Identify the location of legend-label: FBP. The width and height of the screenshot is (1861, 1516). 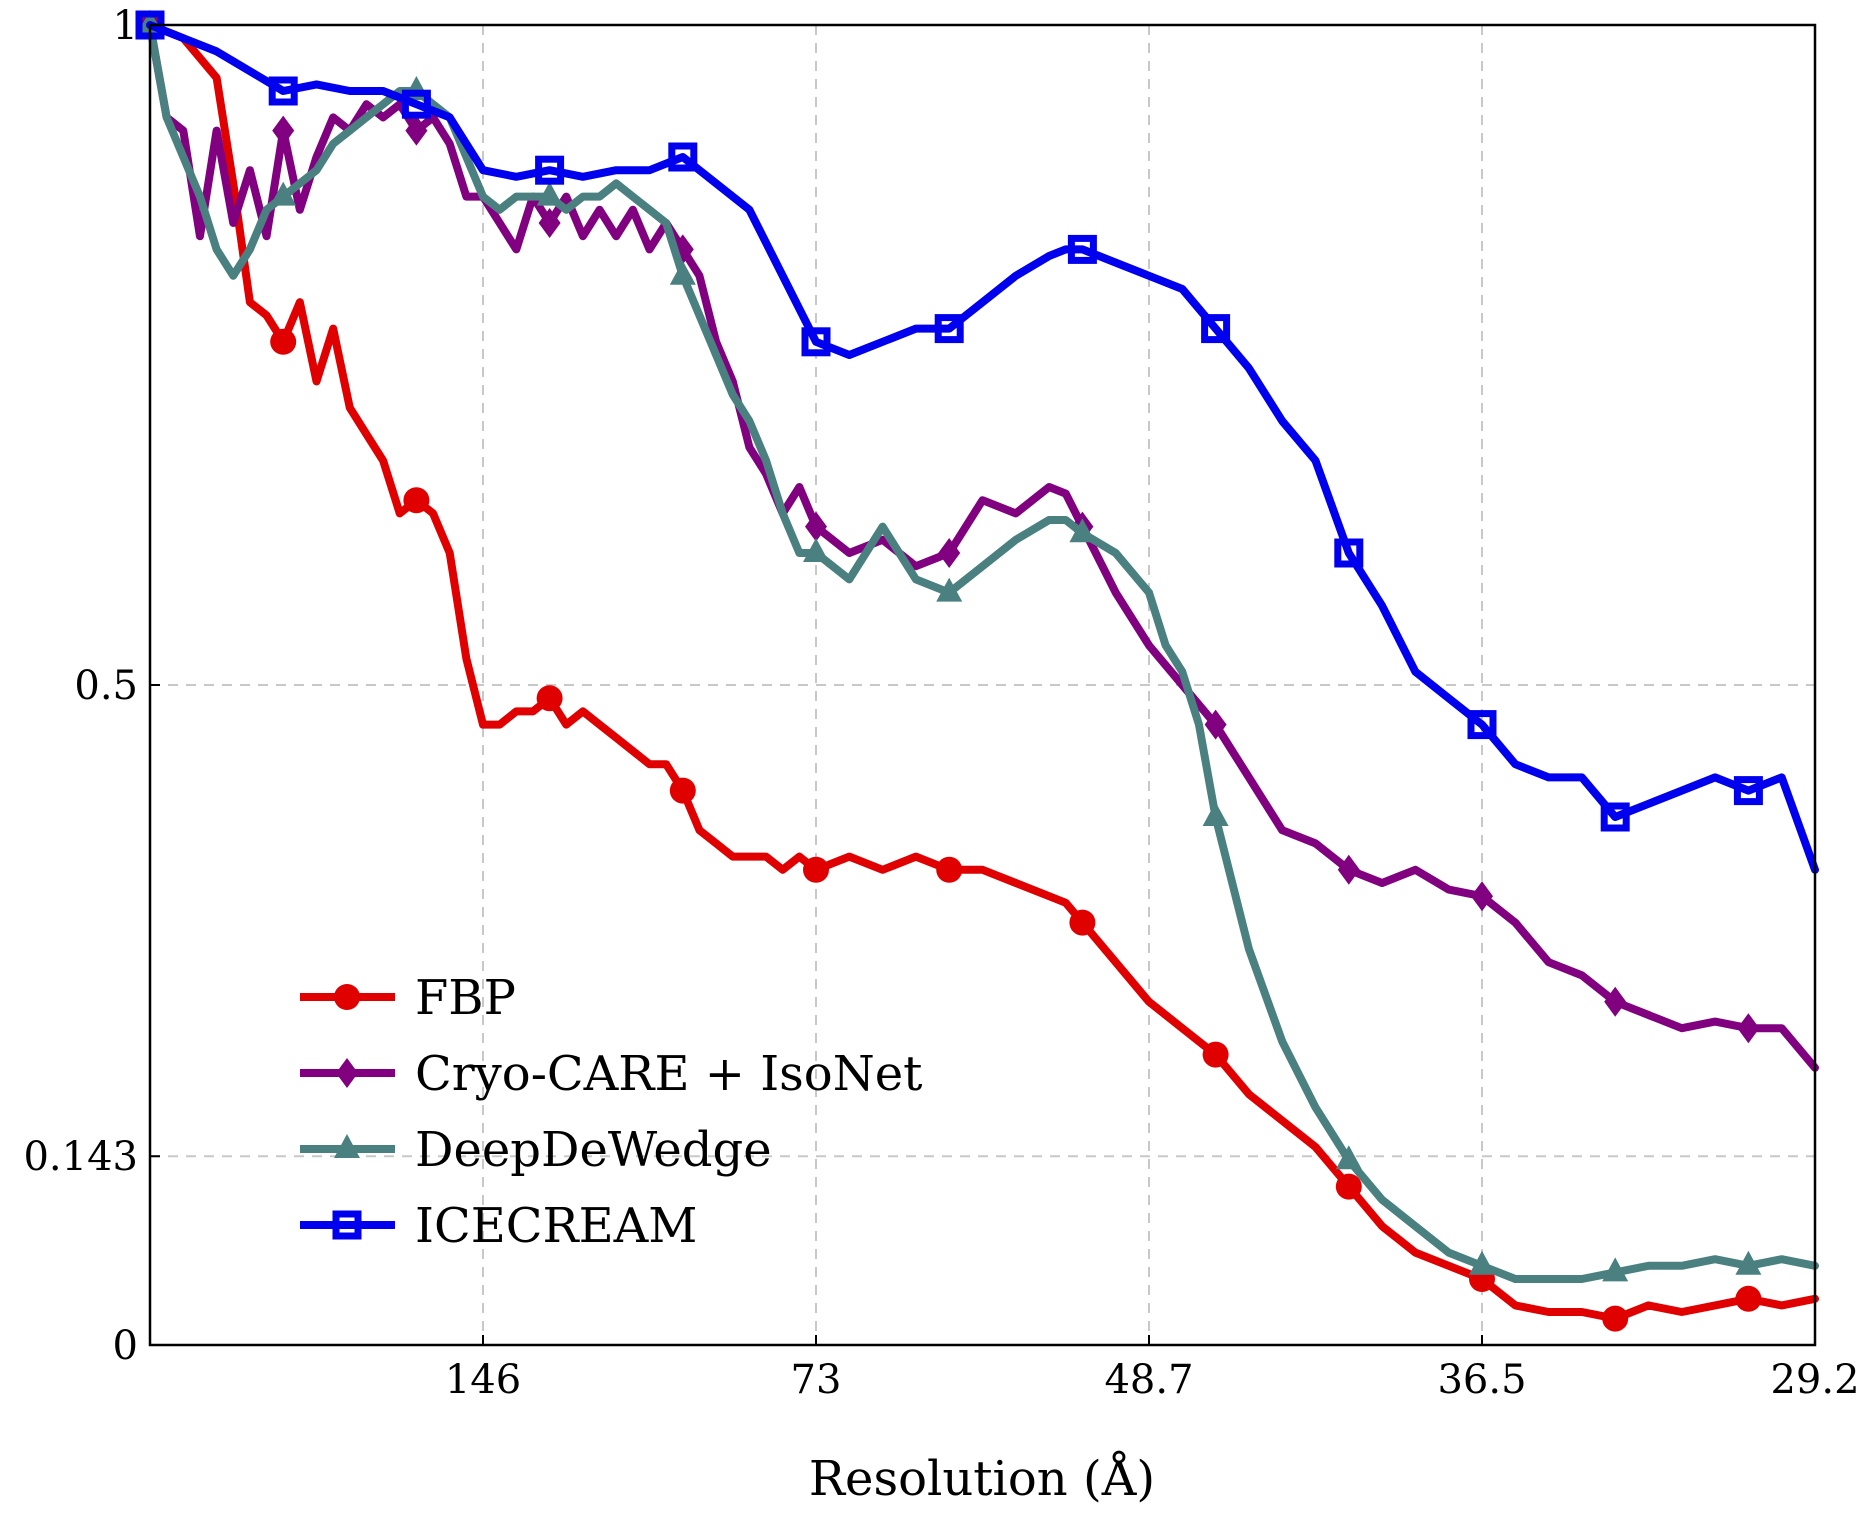
(465, 998).